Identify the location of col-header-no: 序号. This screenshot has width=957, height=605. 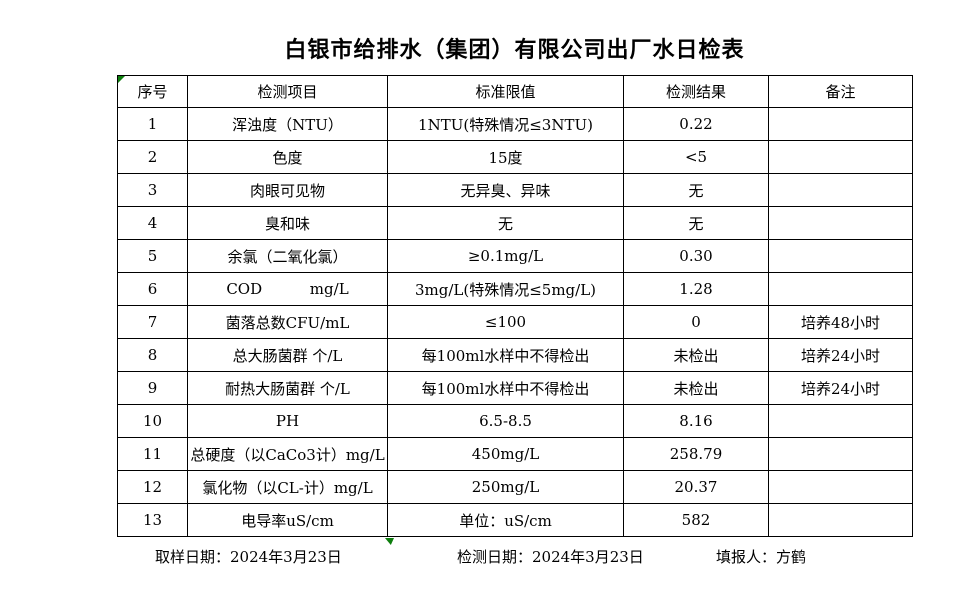
(152, 91).